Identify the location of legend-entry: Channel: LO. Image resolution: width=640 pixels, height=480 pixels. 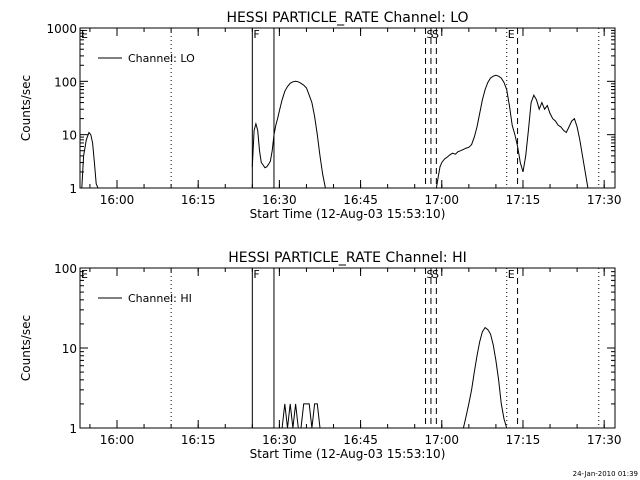
(161, 58).